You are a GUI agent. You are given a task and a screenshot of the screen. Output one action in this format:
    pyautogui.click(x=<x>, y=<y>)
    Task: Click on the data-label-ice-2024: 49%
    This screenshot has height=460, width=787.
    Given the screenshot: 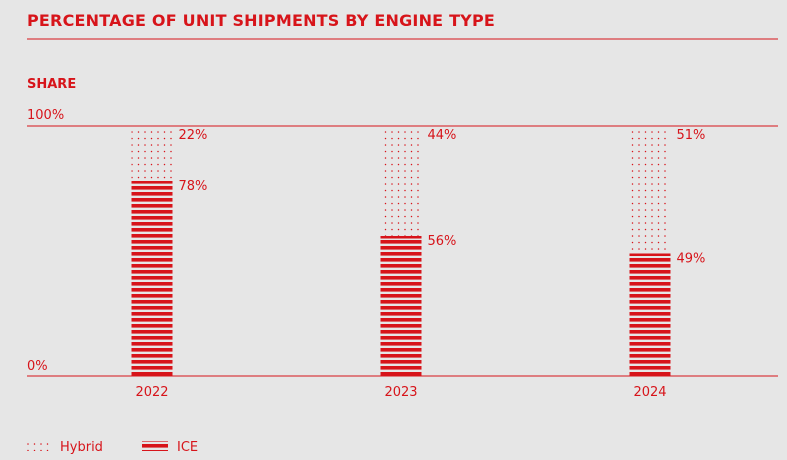 What is the action you would take?
    pyautogui.click(x=691, y=259)
    